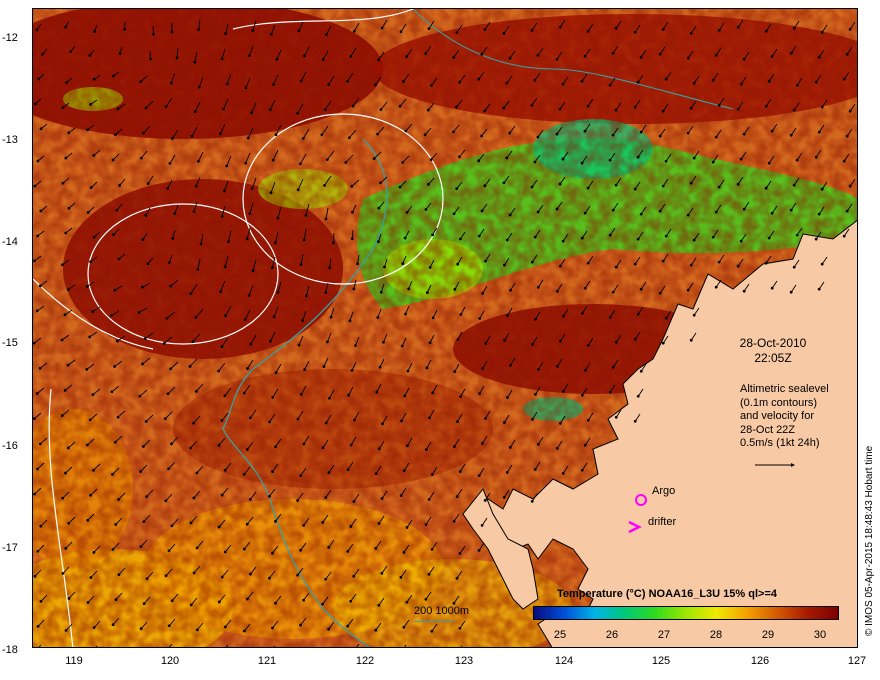 The height and width of the screenshot is (680, 880). Describe the element at coordinates (773, 358) in the screenshot. I see `time-label: 22:05Z` at that location.